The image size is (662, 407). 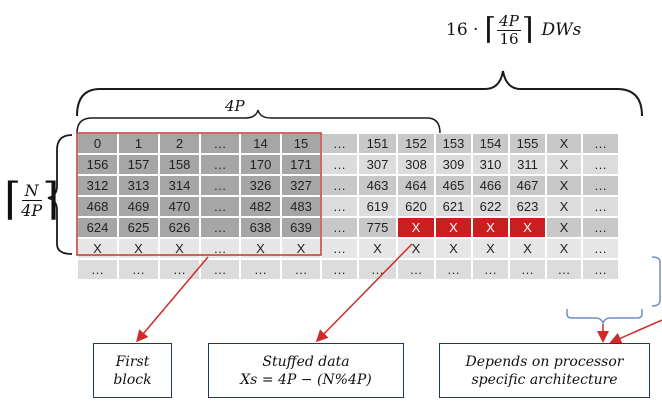 I want to click on arrow-stuffed, so click(x=364, y=293).